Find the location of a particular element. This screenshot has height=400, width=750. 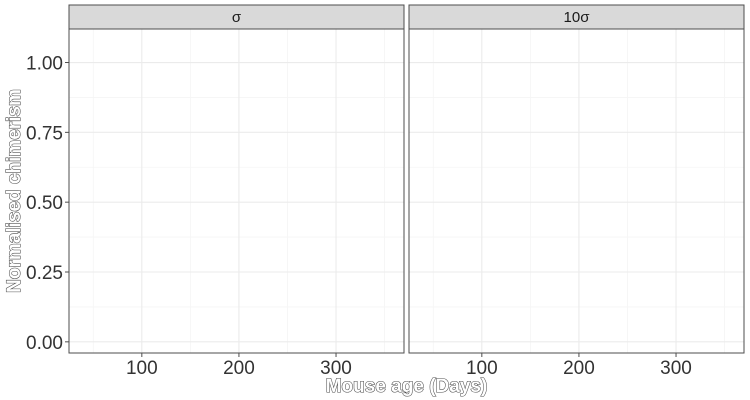

facet-label-1: σ is located at coordinates (237, 17).